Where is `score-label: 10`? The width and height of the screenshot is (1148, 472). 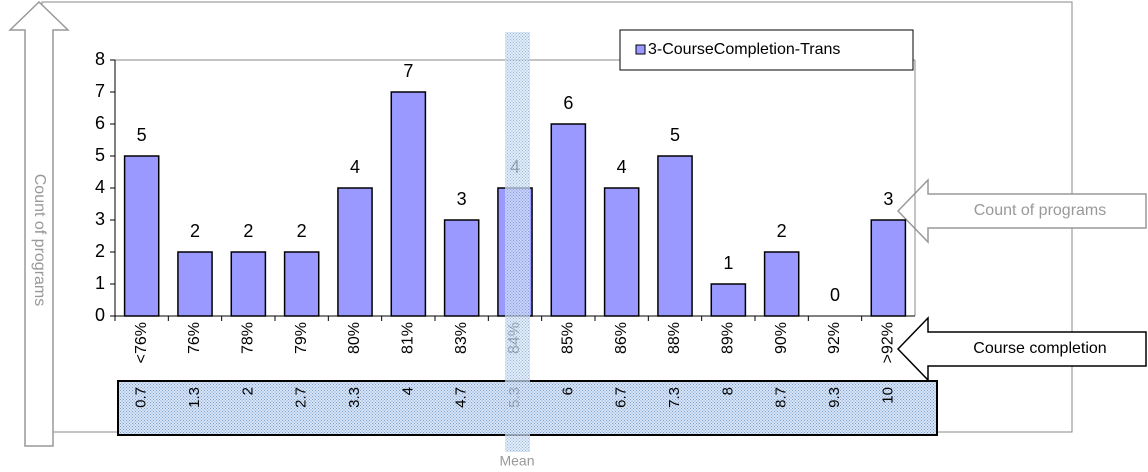 score-label: 10 is located at coordinates (887, 395).